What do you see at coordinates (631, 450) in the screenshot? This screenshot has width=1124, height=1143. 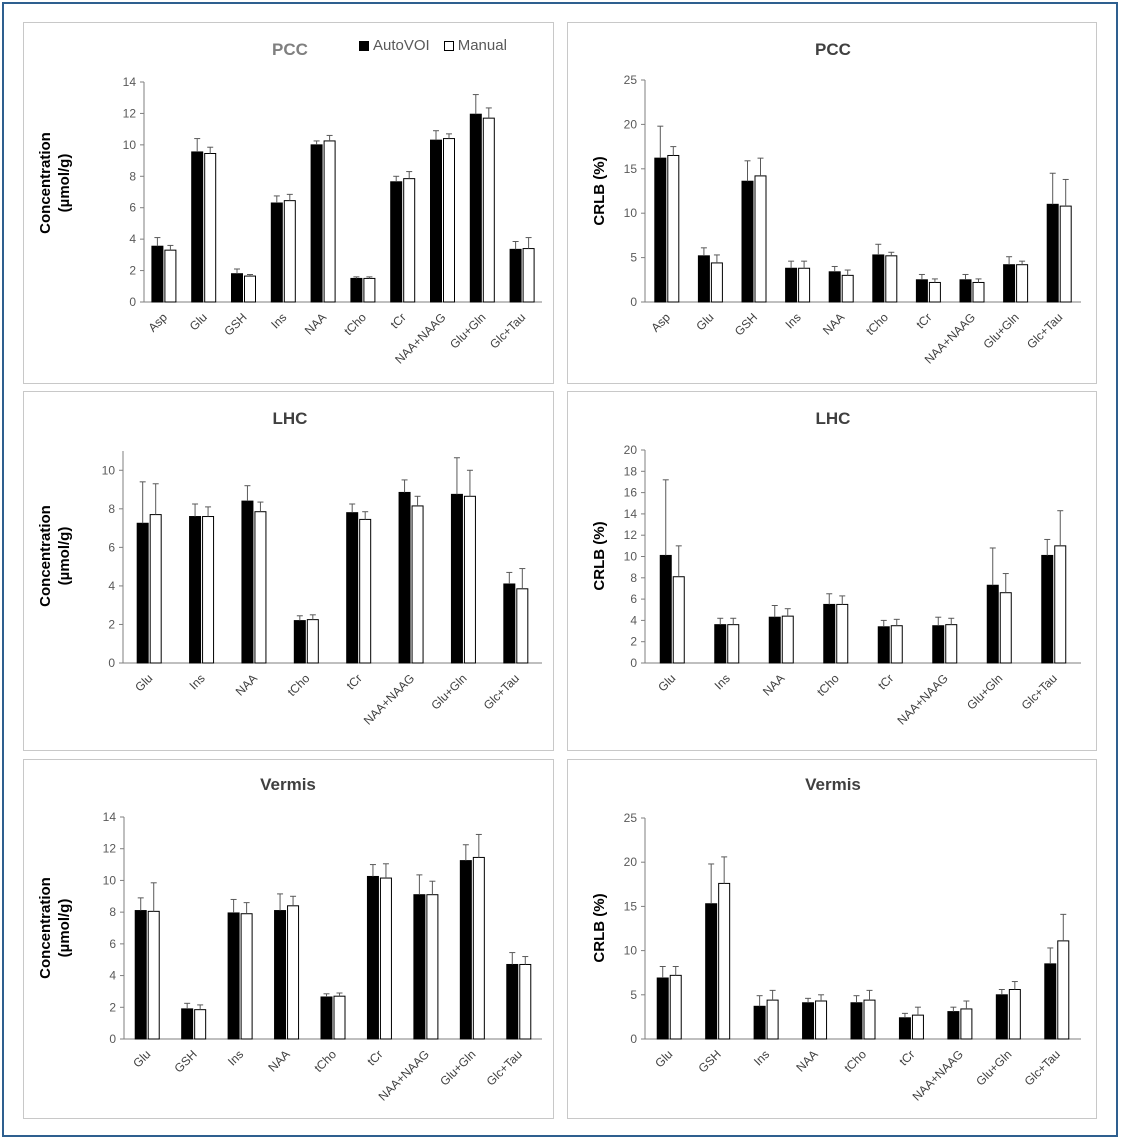 I see `y-tick-label: 20` at bounding box center [631, 450].